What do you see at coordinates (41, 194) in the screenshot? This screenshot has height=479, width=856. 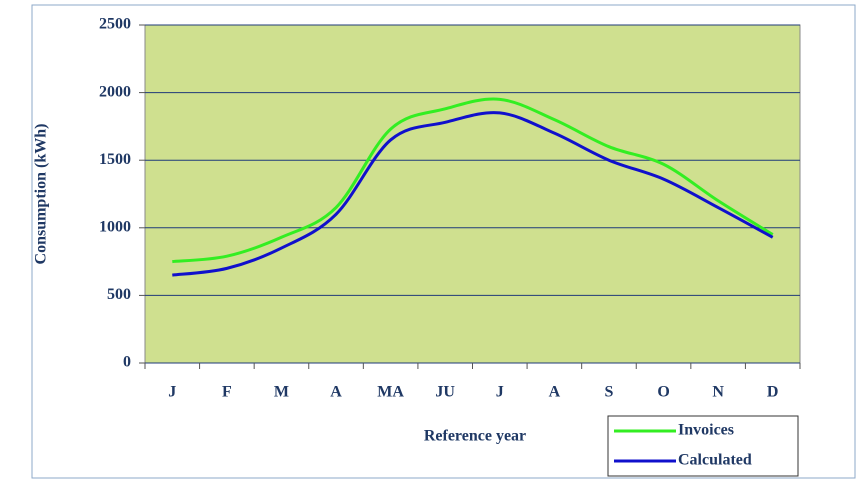 I see `y-axis-label: Consumption (kWh)` at bounding box center [41, 194].